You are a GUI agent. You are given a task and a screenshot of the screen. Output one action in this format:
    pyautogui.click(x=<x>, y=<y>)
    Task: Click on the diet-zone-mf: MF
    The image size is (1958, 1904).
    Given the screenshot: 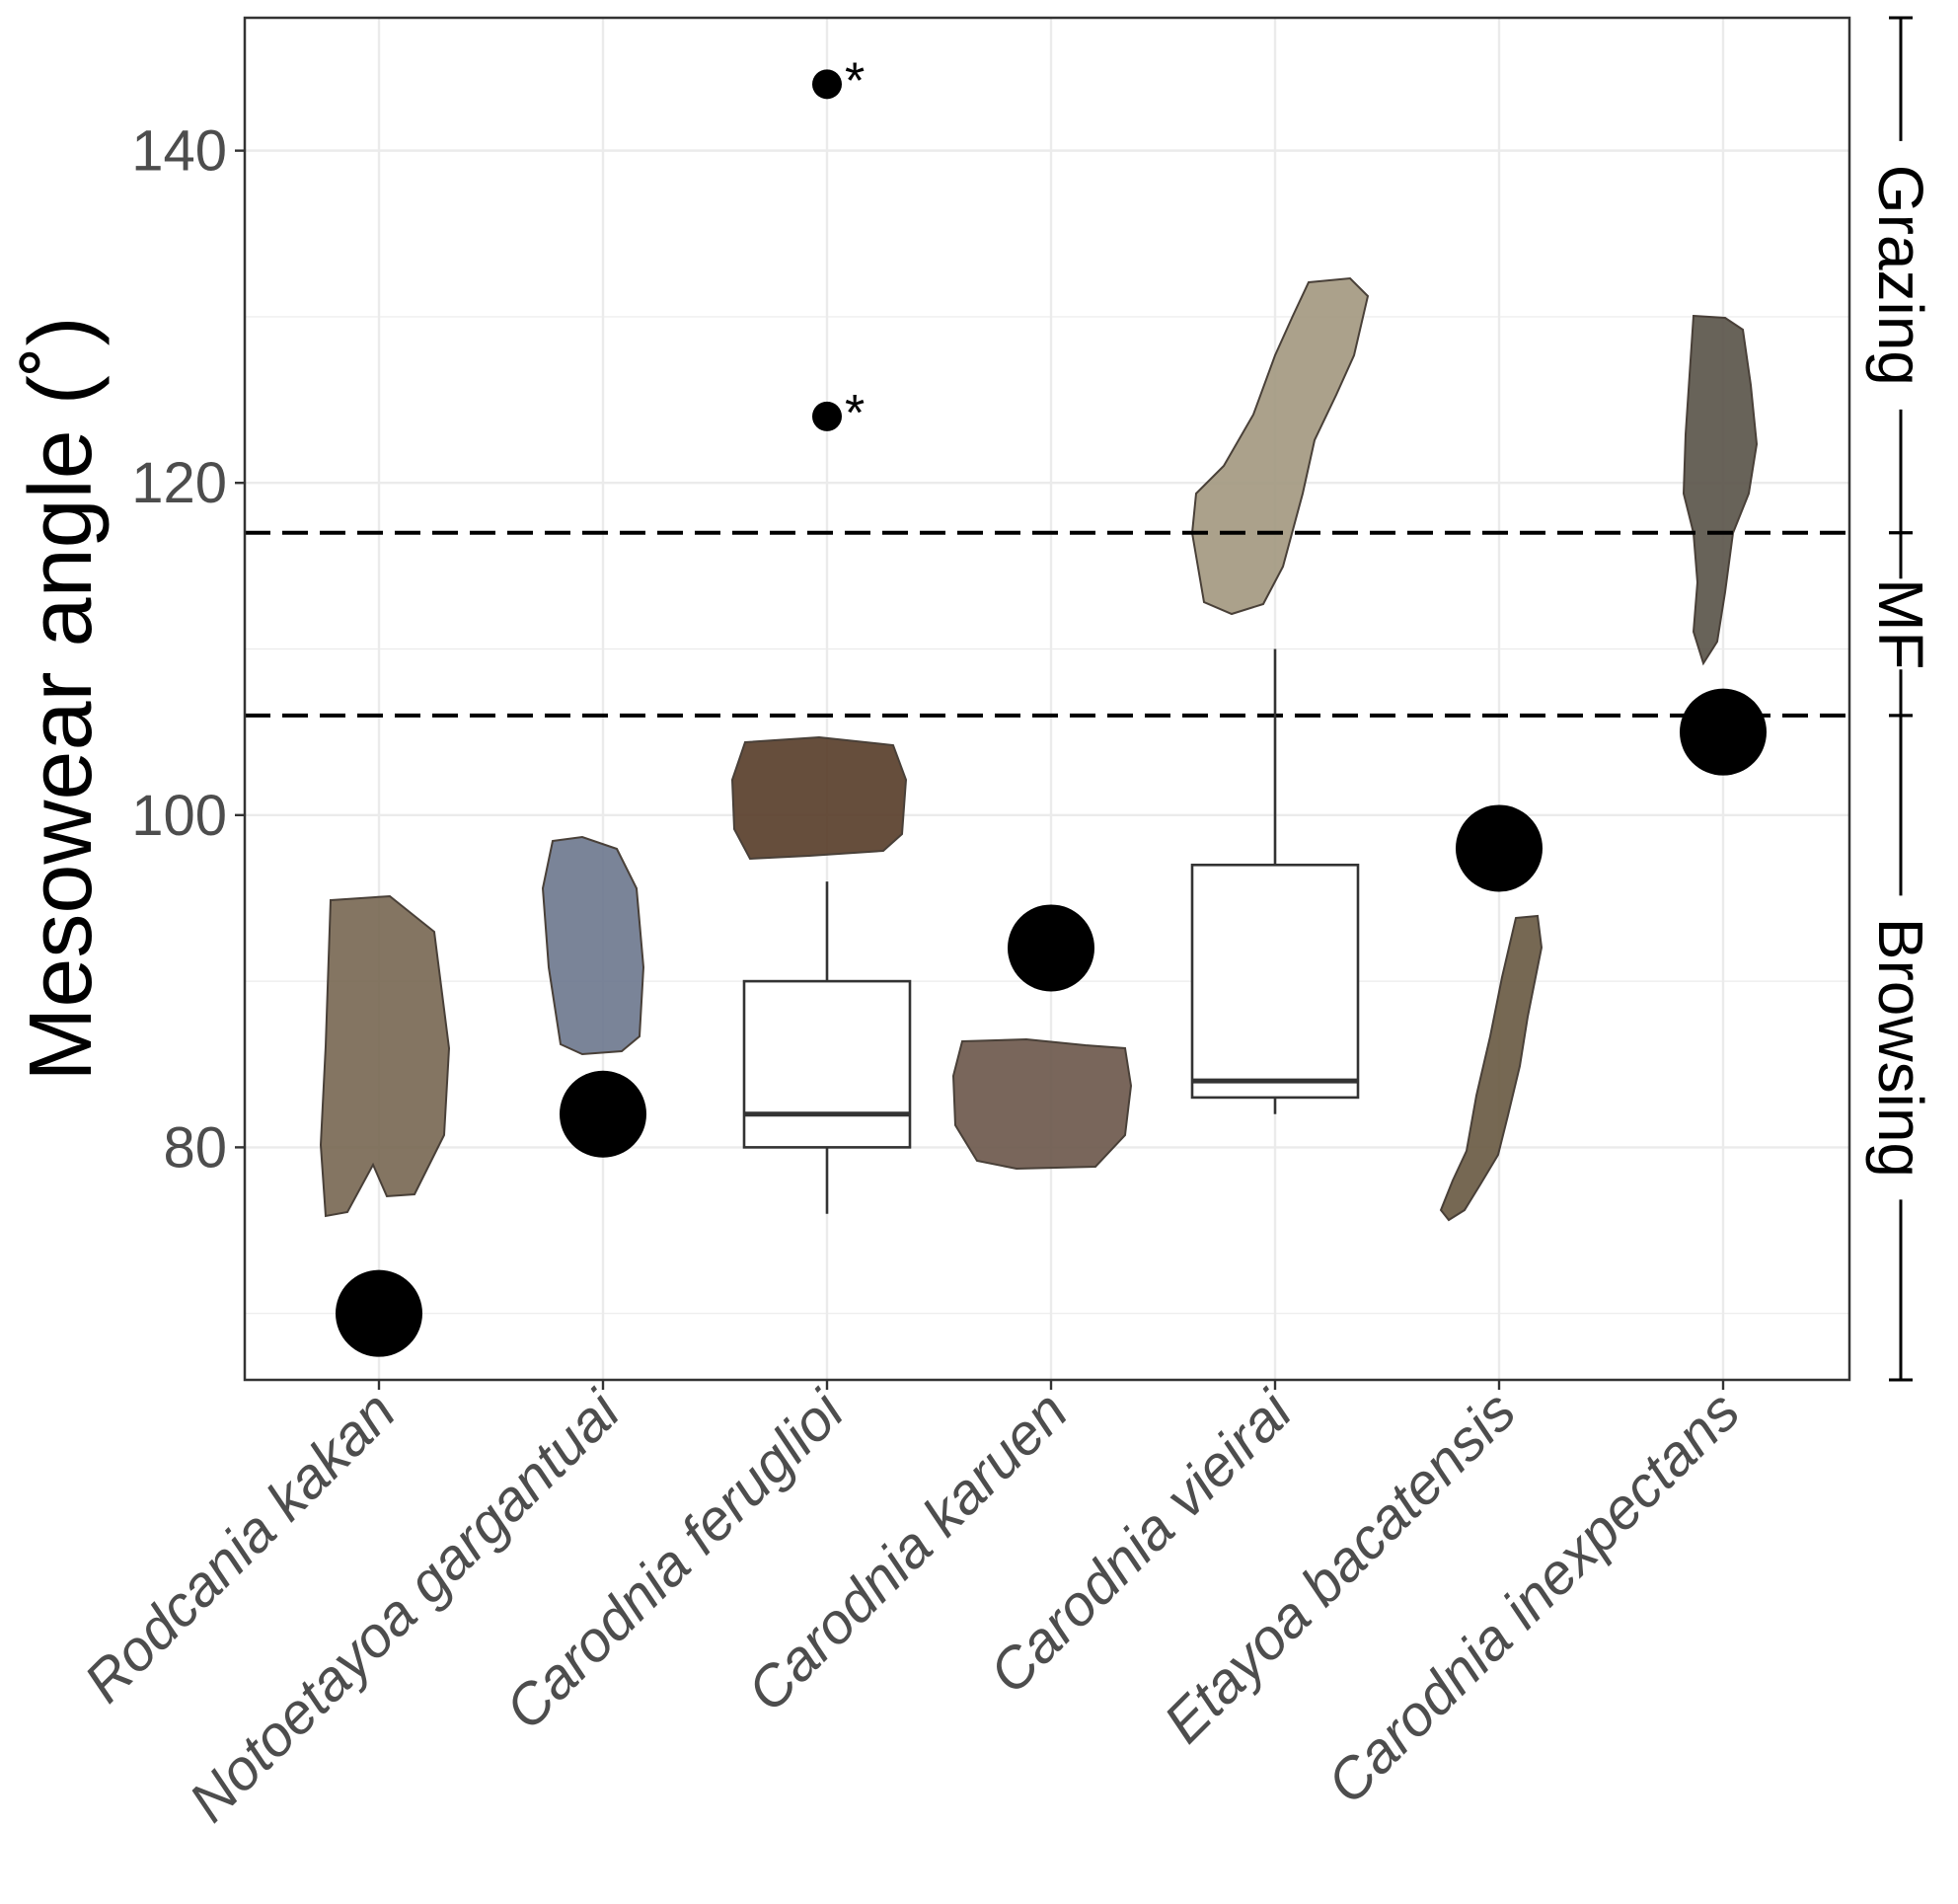 What is the action you would take?
    pyautogui.click(x=1901, y=624)
    